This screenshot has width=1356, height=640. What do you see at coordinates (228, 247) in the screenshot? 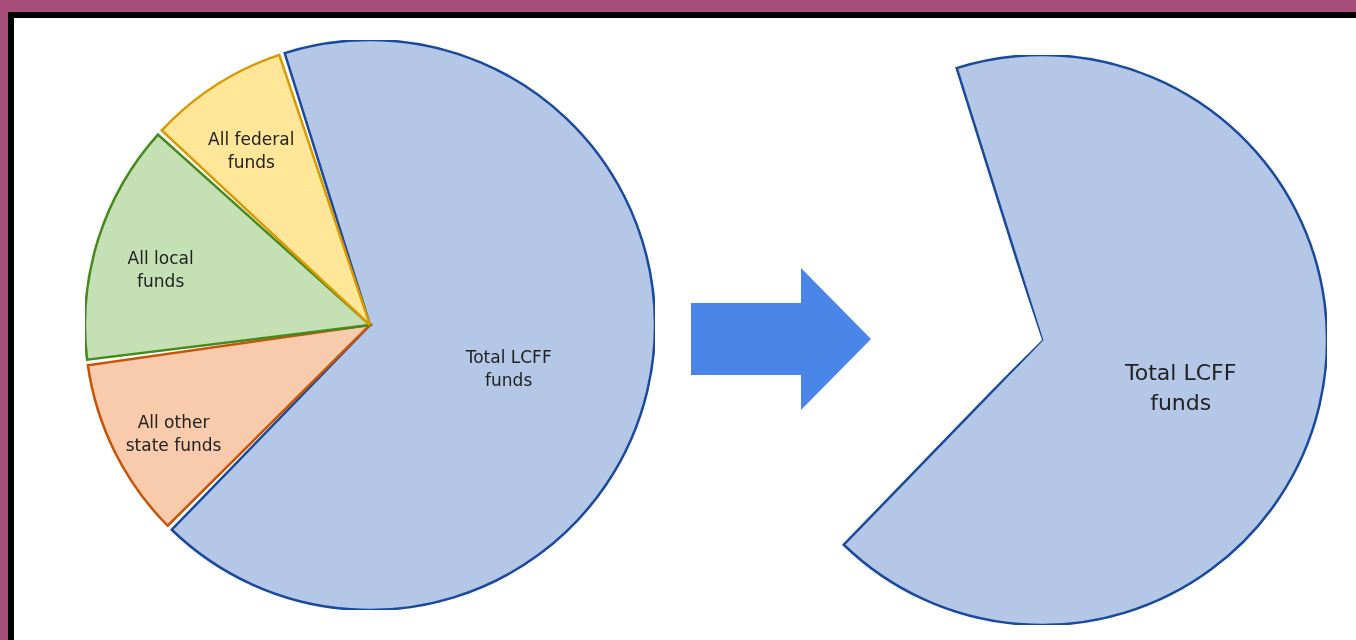
I see `pie-slice` at bounding box center [228, 247].